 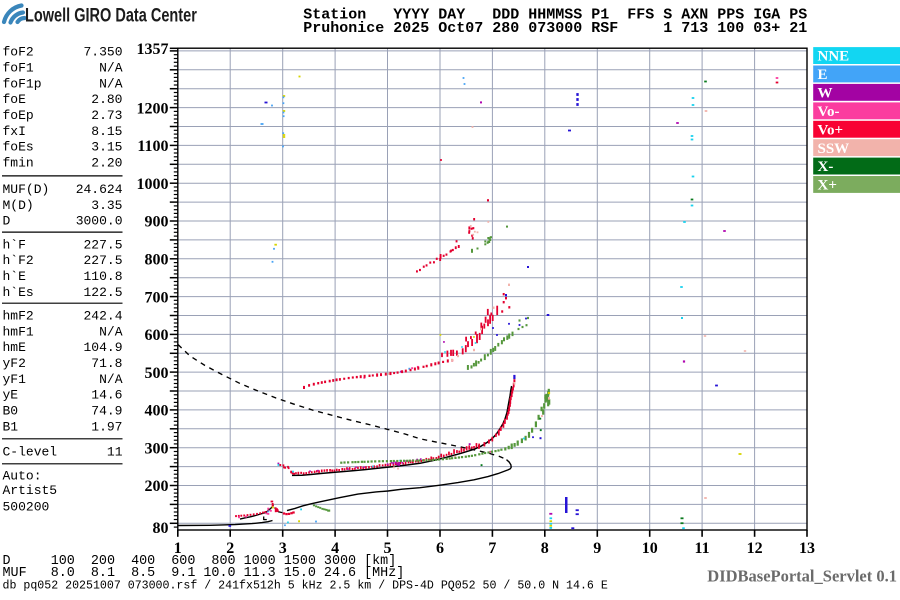 What do you see at coordinates (22, 83) in the screenshot?
I see `svg-text: foF1p` at bounding box center [22, 83].